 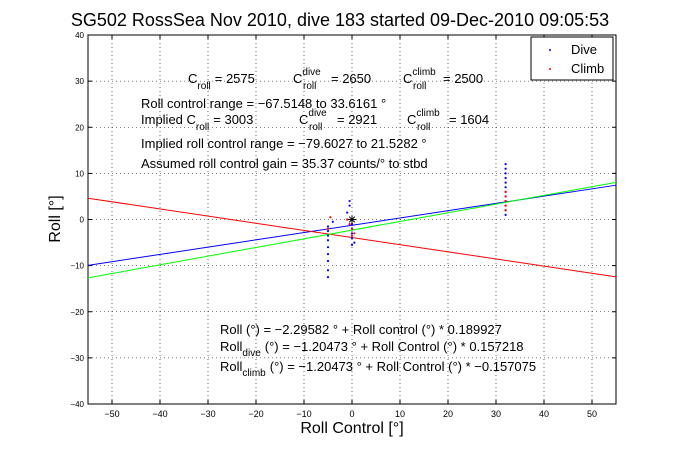 I want to click on y-tick-label: −30, so click(x=77, y=358).